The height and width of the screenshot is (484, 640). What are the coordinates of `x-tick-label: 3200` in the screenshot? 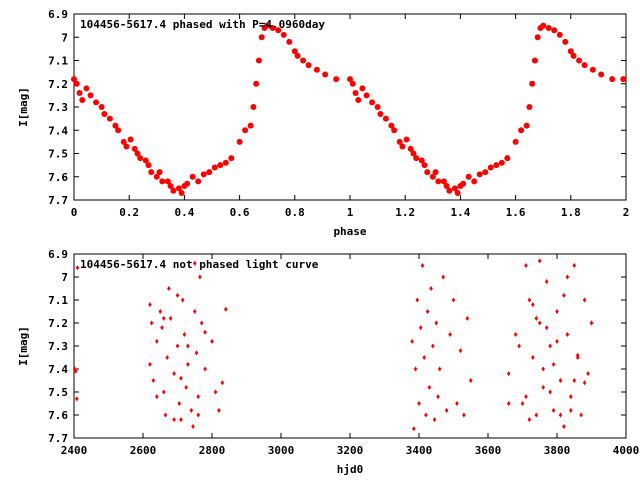 It's located at (350, 450).